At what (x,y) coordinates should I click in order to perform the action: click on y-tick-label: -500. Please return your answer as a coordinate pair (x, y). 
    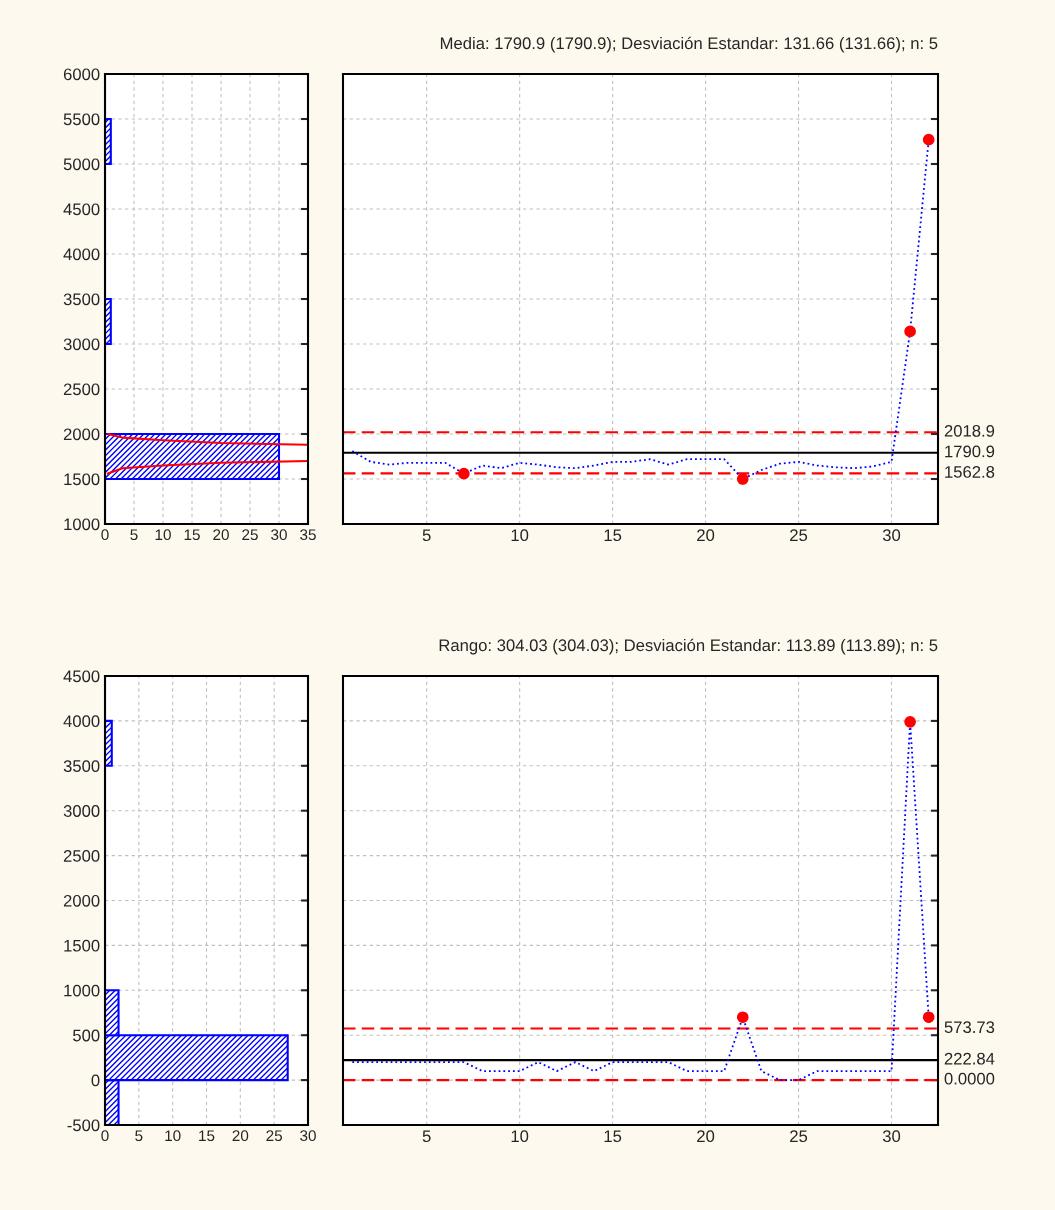
    Looking at the image, I should click on (83, 1125).